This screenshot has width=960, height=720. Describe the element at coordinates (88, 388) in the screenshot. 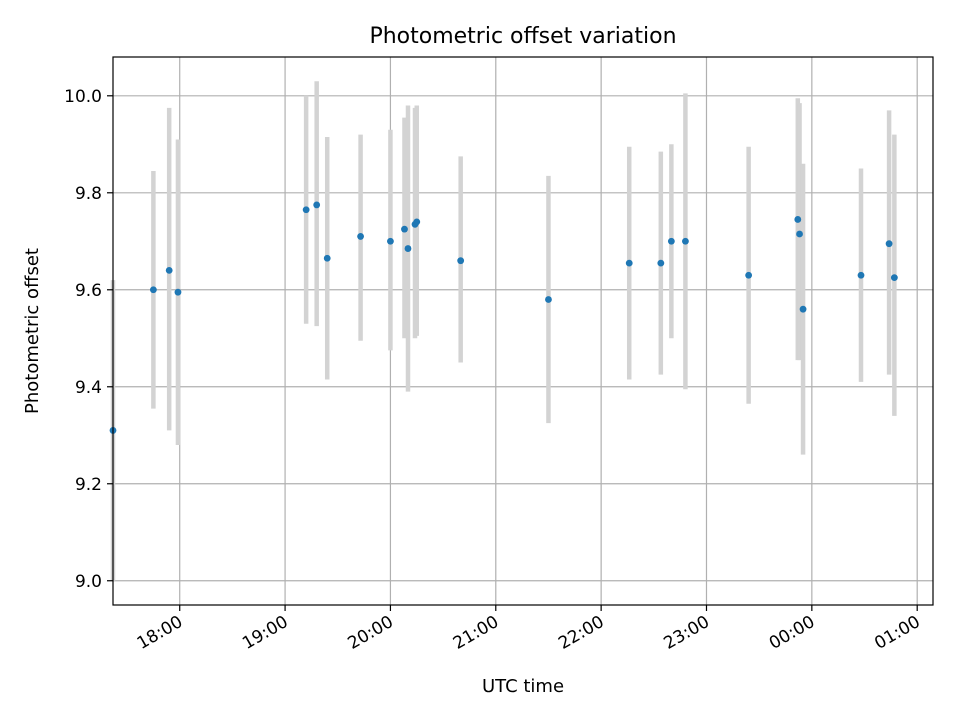

I see `y-tick-label: 9.4` at that location.